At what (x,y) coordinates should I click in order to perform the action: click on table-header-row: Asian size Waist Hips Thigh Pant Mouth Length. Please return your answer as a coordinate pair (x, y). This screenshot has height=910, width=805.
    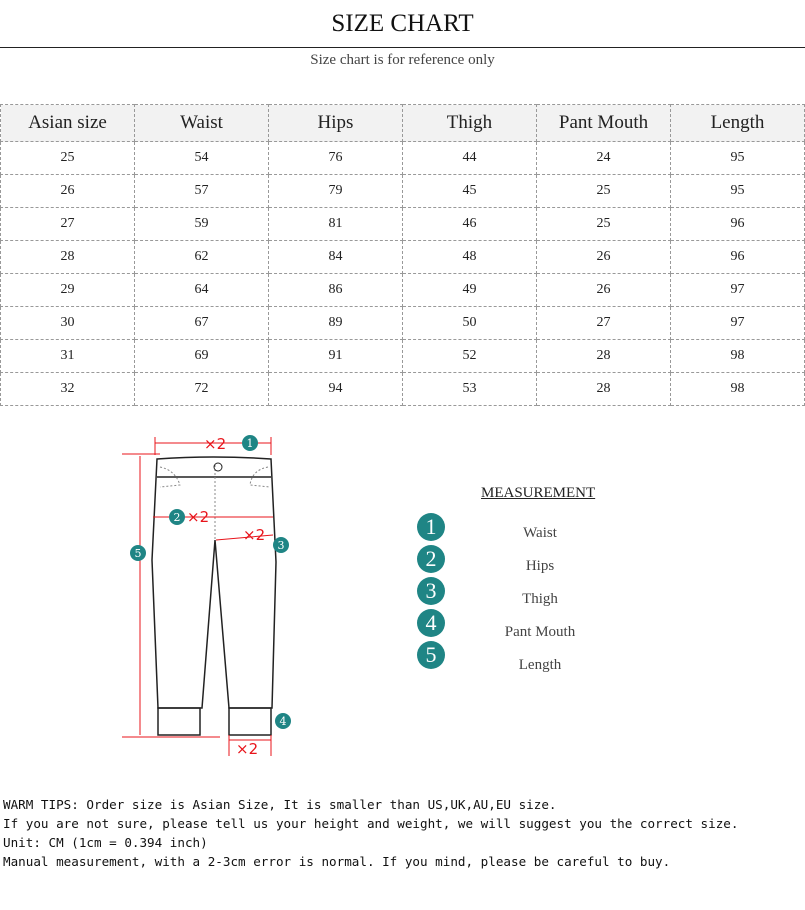
    Looking at the image, I should click on (402, 123).